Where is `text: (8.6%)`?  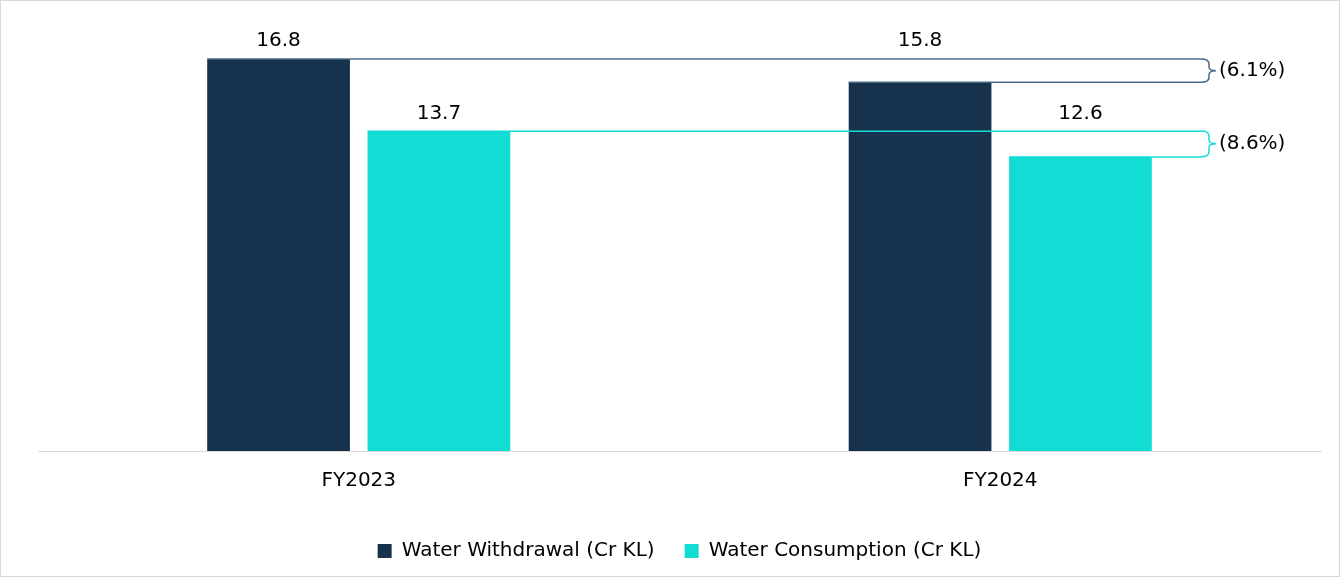
text: (8.6%) is located at coordinates (1252, 142).